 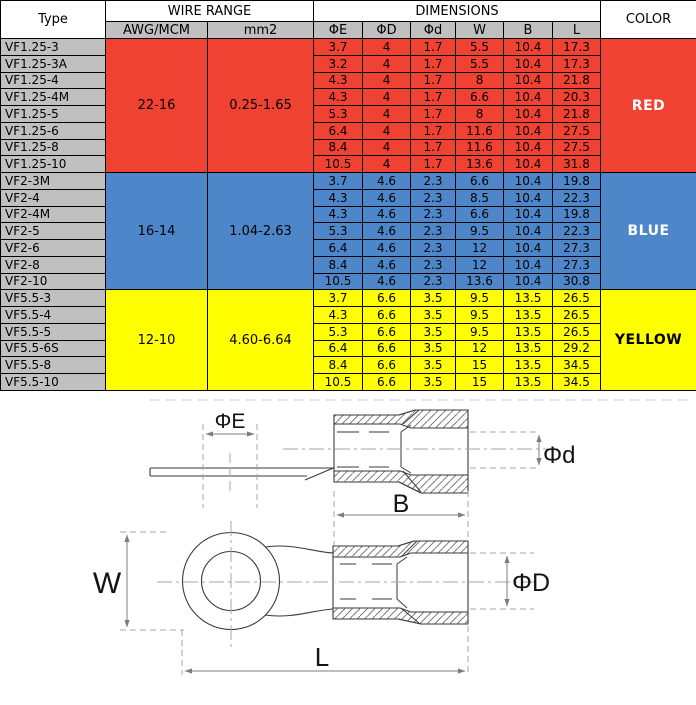 I want to click on mm2-range-cell: 1.04-2.63, so click(x=261, y=231).